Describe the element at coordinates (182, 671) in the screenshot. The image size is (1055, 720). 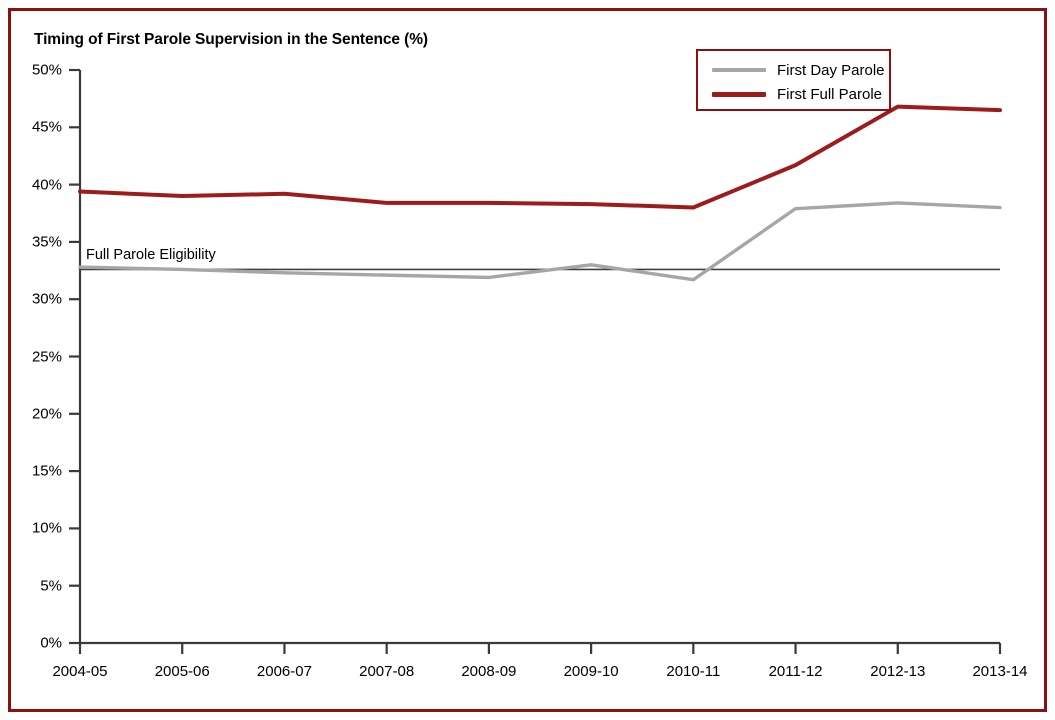
I see `x-axis-tick-label: 2005-06` at that location.